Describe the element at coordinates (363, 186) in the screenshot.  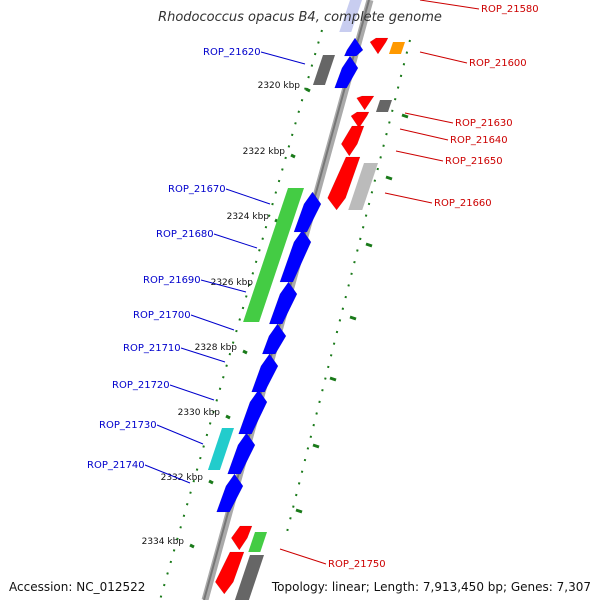
I see `gene-box-lightgrey` at that location.